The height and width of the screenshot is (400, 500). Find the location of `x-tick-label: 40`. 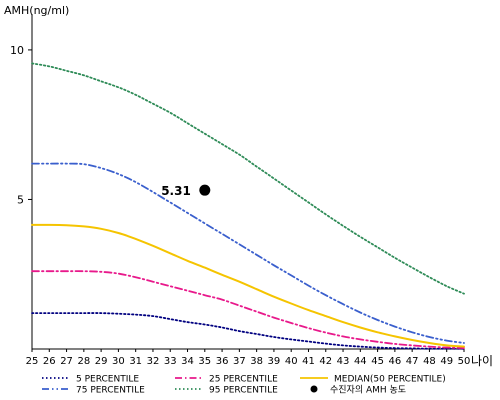

x-tick-label: 40 is located at coordinates (291, 361).